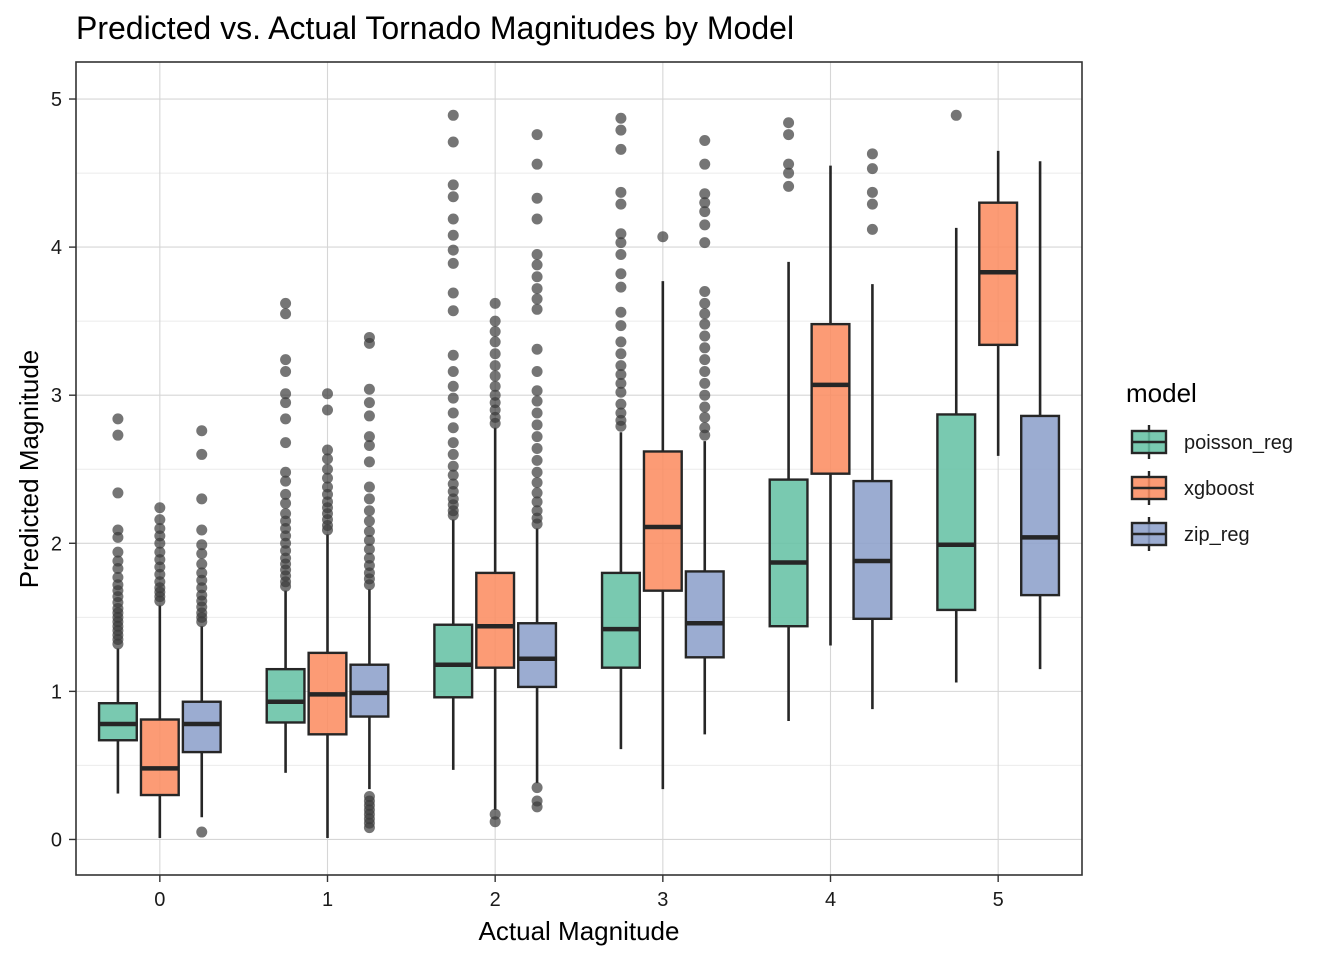 The image size is (1344, 965). Describe the element at coordinates (56, 100) in the screenshot. I see `y-tick-label: 5` at that location.